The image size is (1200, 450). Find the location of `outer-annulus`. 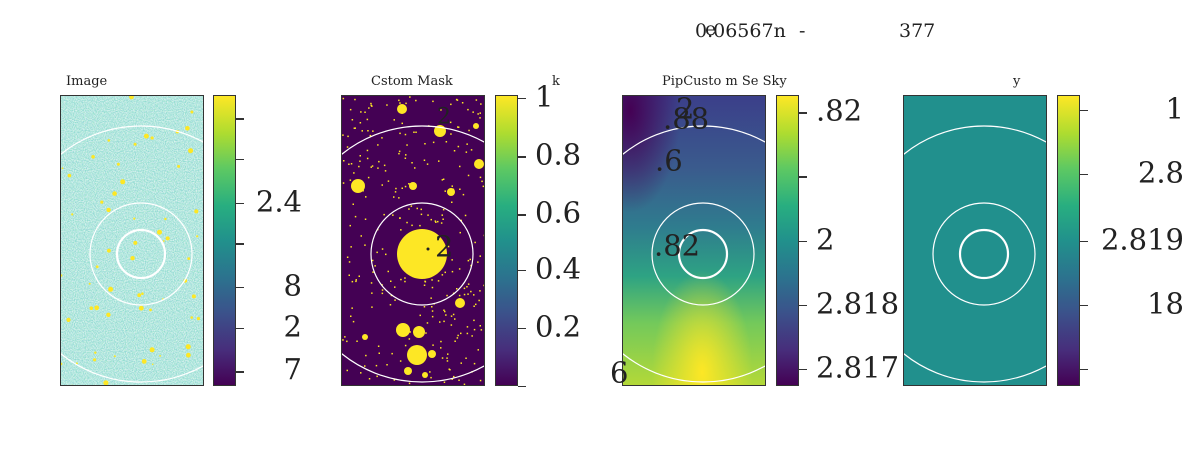

outer-annulus is located at coordinates (132, 254).